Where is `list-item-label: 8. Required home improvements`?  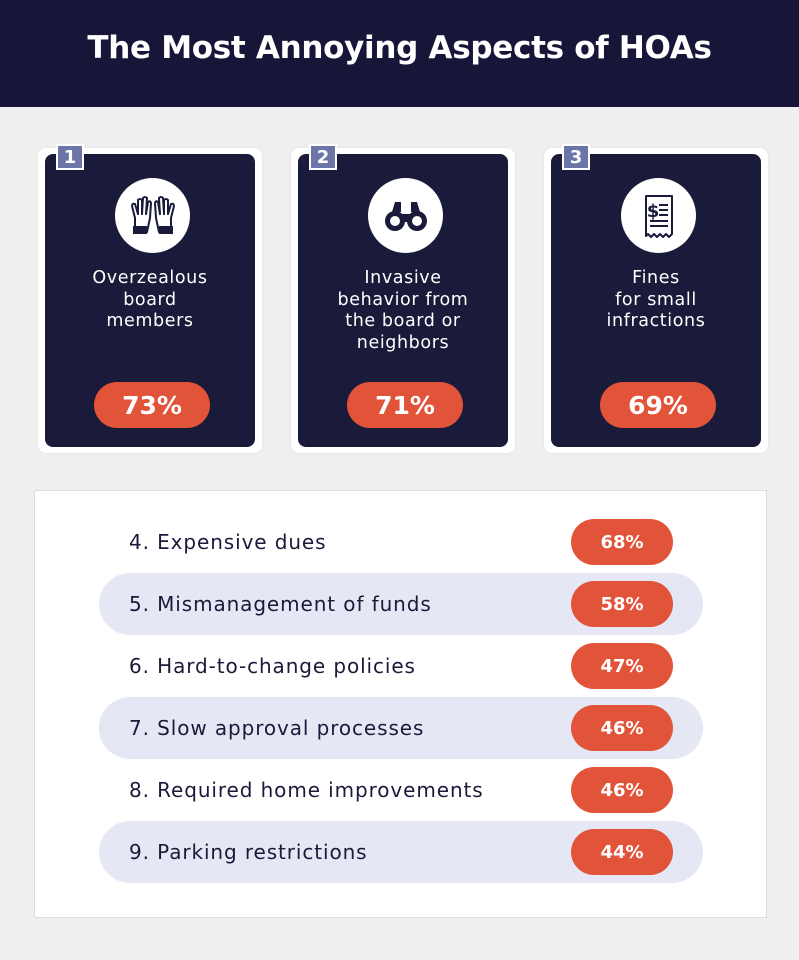
list-item-label: 8. Required home improvements is located at coordinates (306, 790).